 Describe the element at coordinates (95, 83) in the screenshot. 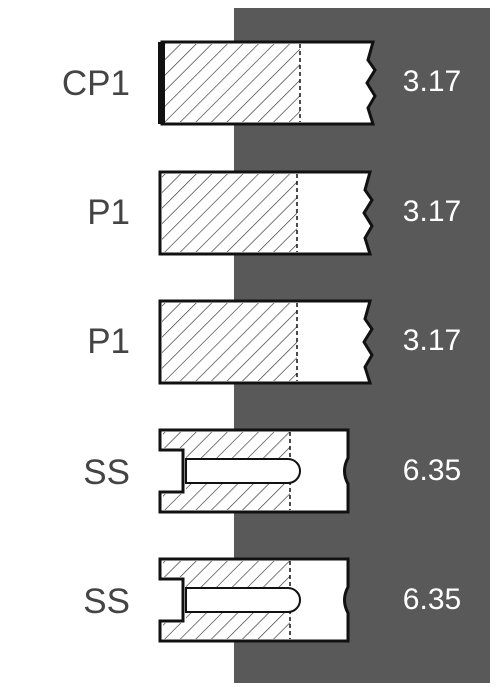

I see `row-label: CP1` at that location.